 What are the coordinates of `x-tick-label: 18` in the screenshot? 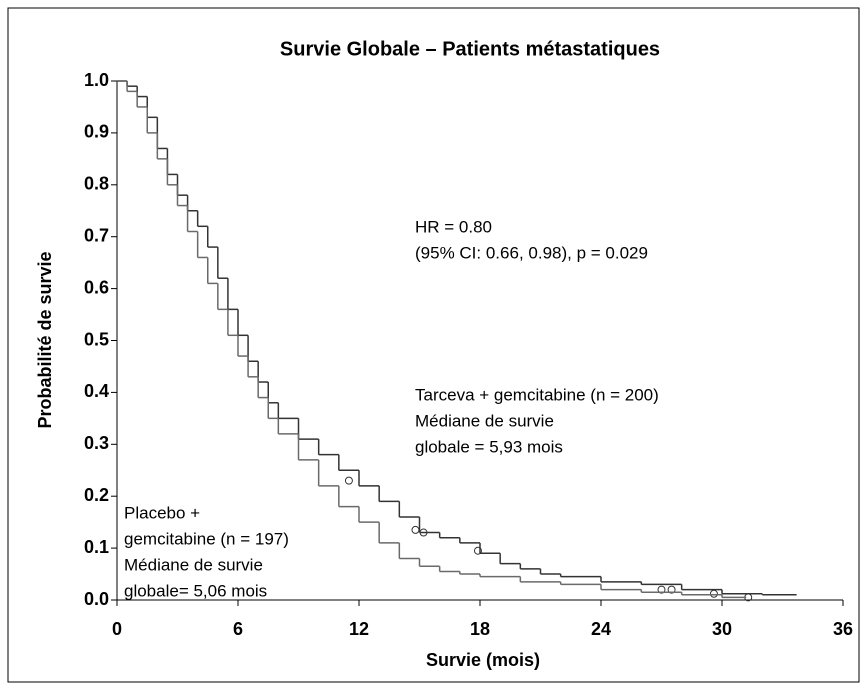 It's located at (480, 629).